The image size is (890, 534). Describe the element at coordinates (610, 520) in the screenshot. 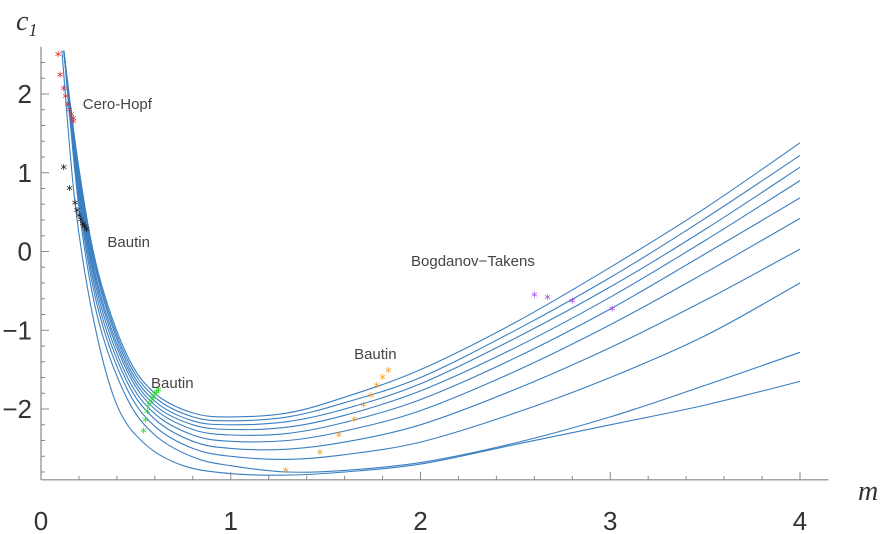

I see `x-tick-label: 3` at that location.